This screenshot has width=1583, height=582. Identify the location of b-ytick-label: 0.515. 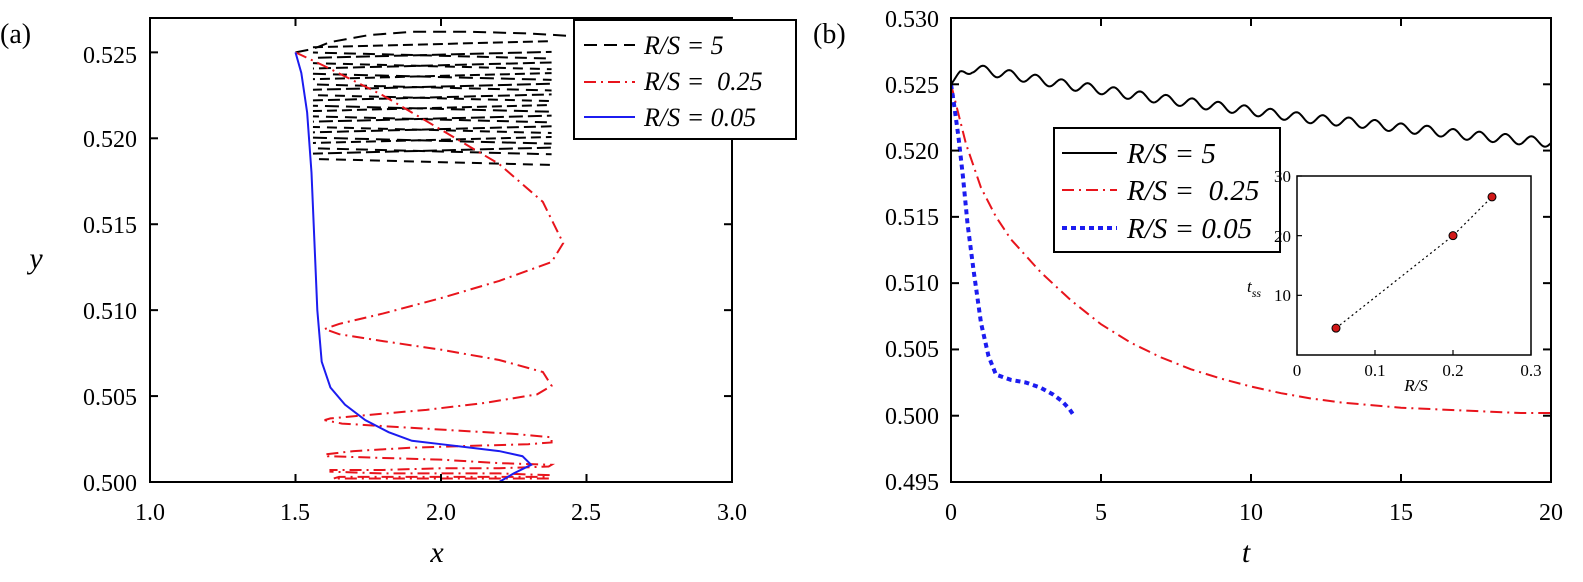
(912, 218).